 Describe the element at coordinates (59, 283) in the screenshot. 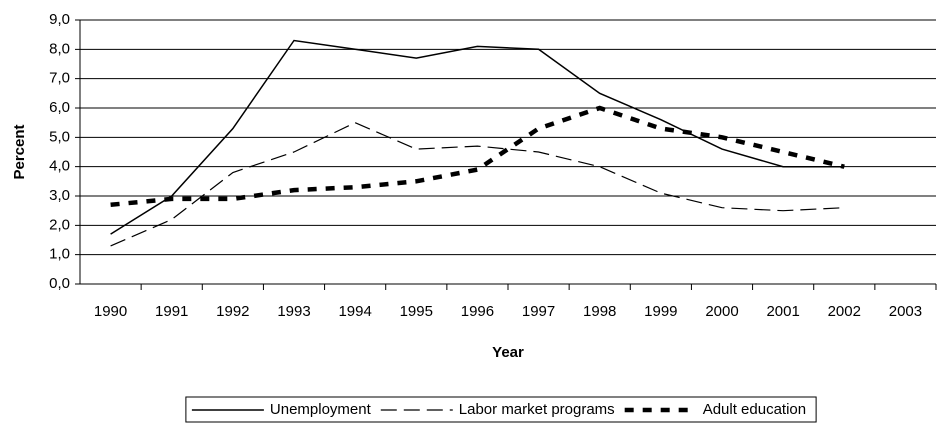

I see `y-tick-label: 0,0` at that location.